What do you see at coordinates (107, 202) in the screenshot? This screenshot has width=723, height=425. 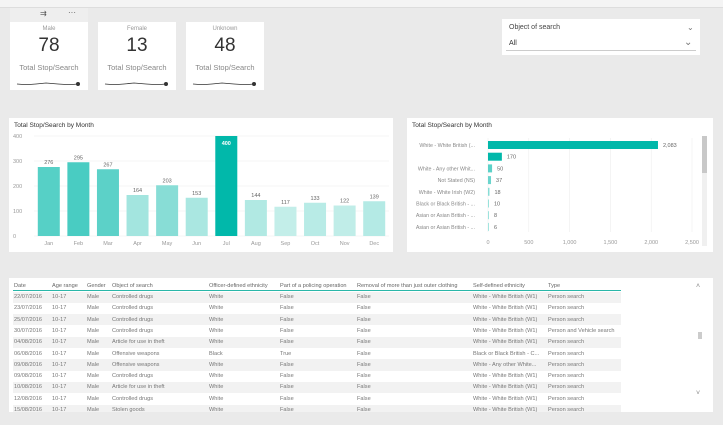 I see `bar-mar` at bounding box center [107, 202].